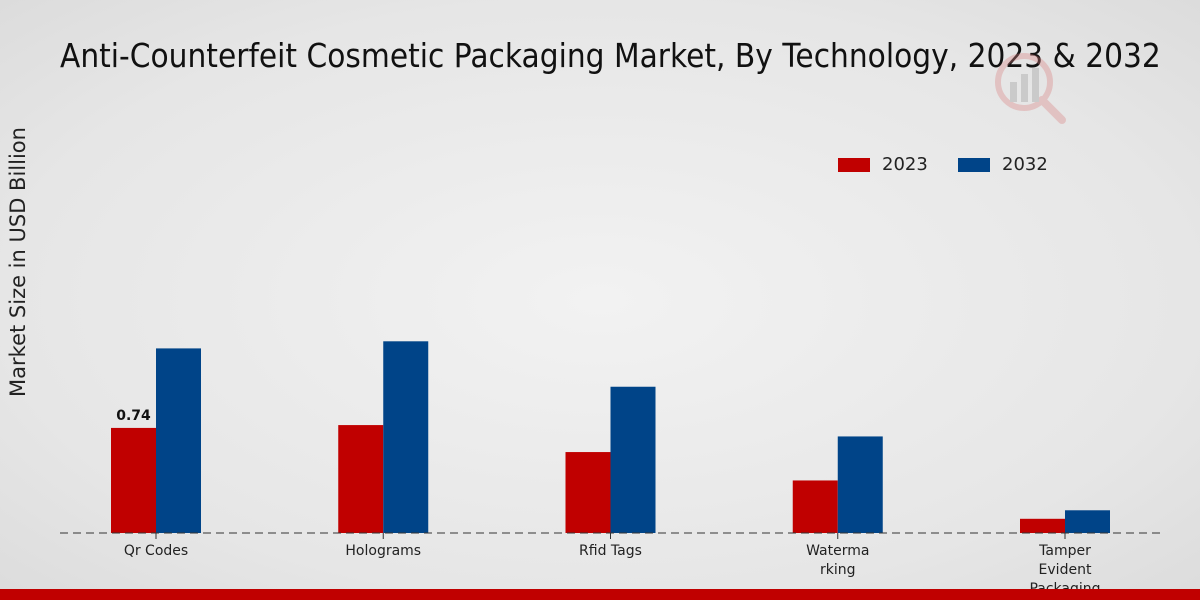  What do you see at coordinates (1025, 164) in the screenshot?
I see `legend-label: 2032` at bounding box center [1025, 164].